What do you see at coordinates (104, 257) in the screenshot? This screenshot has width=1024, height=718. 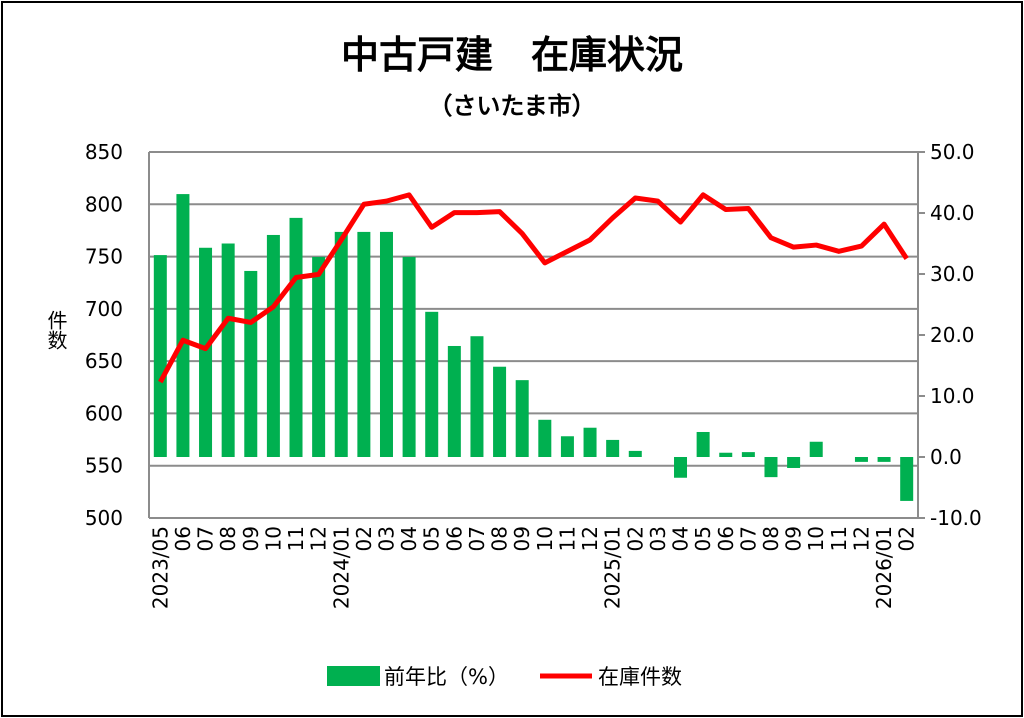 I see `left-tick-label: 750` at bounding box center [104, 257].